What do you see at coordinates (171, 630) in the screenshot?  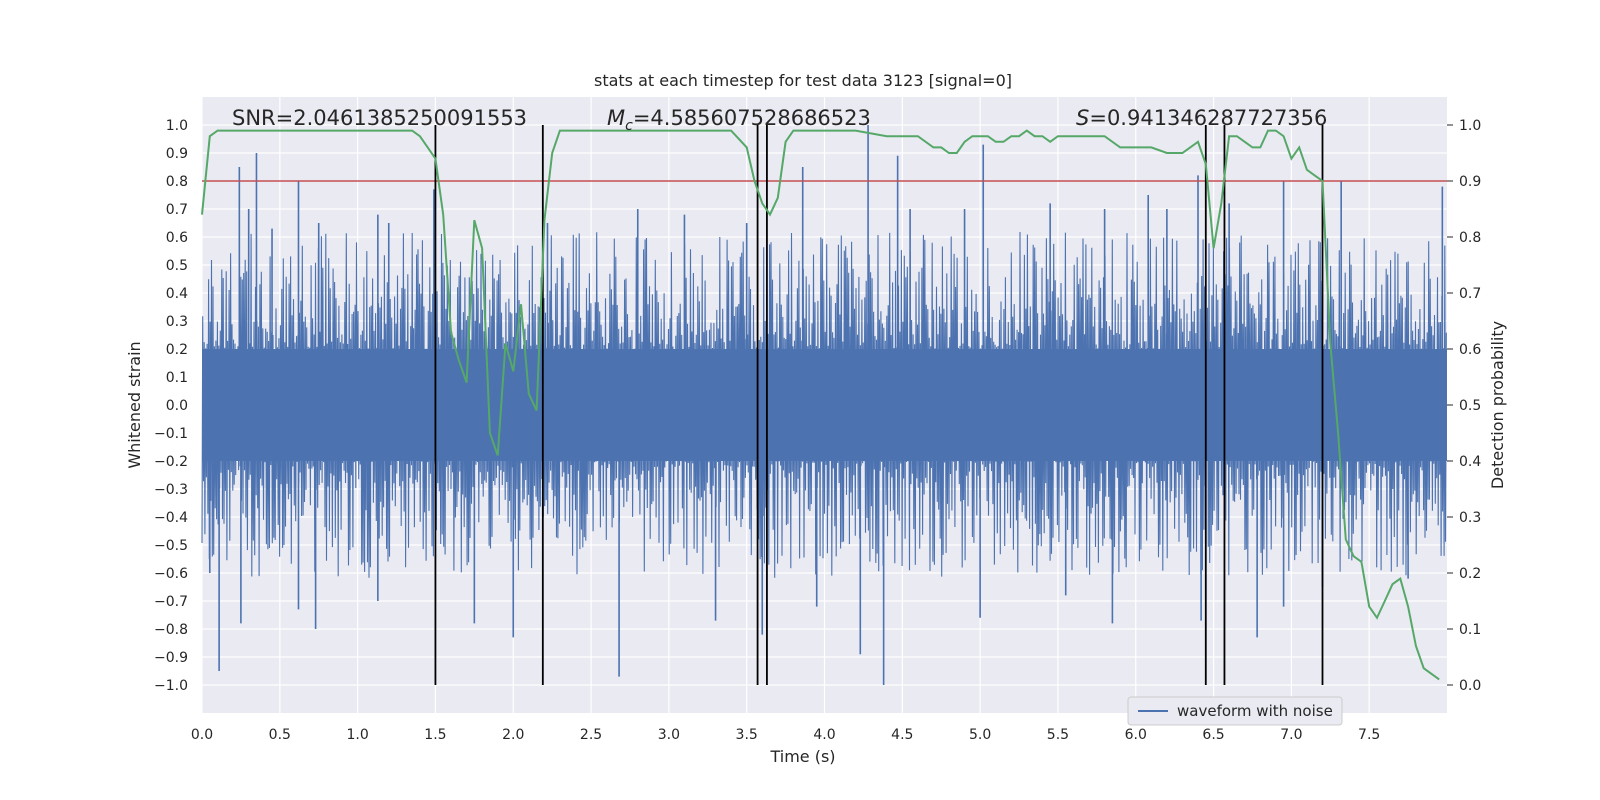 I see `y-tick-label-left: −0.8` at bounding box center [171, 630].